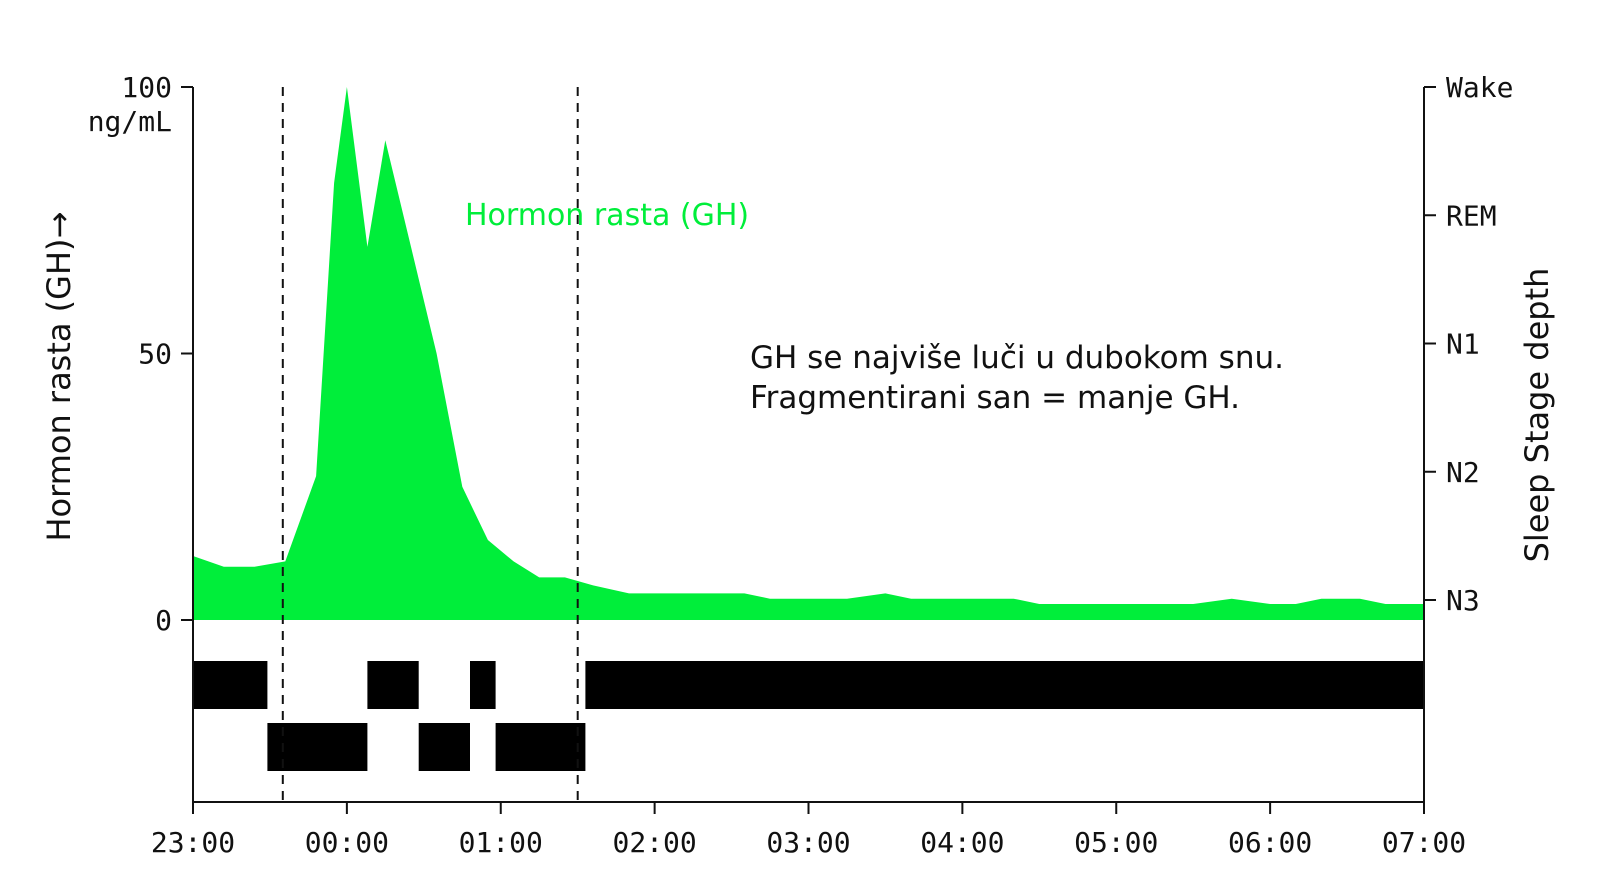  What do you see at coordinates (163, 620) in the screenshot?
I see `y-tick-label: 0` at bounding box center [163, 620].